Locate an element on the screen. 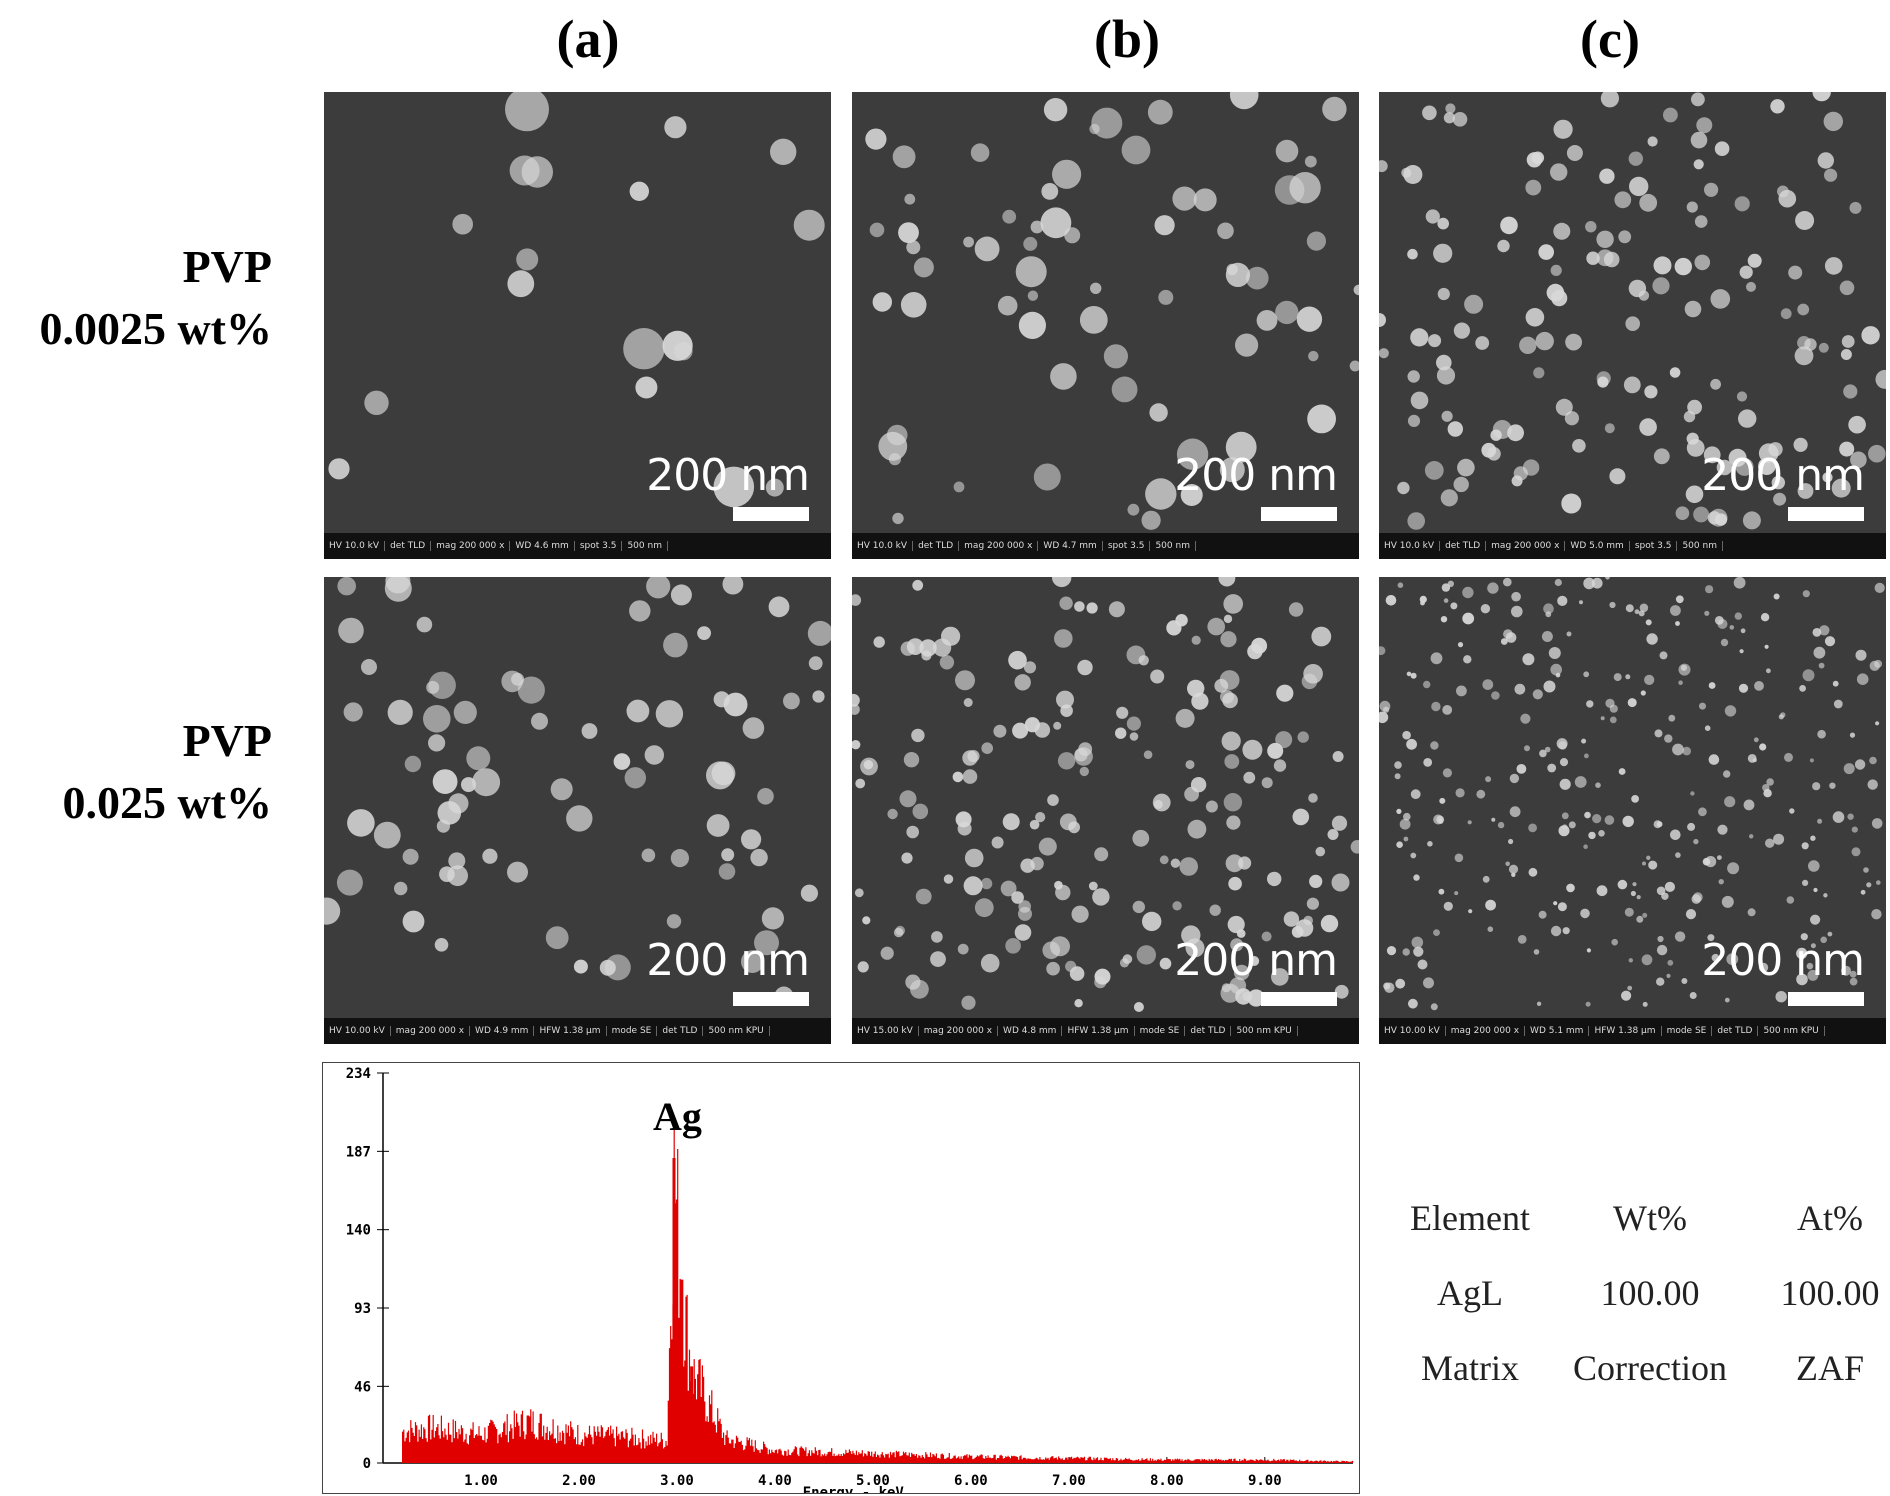 The image size is (1890, 1496). databar-field: mag 200 000 x is located at coordinates (1526, 546).